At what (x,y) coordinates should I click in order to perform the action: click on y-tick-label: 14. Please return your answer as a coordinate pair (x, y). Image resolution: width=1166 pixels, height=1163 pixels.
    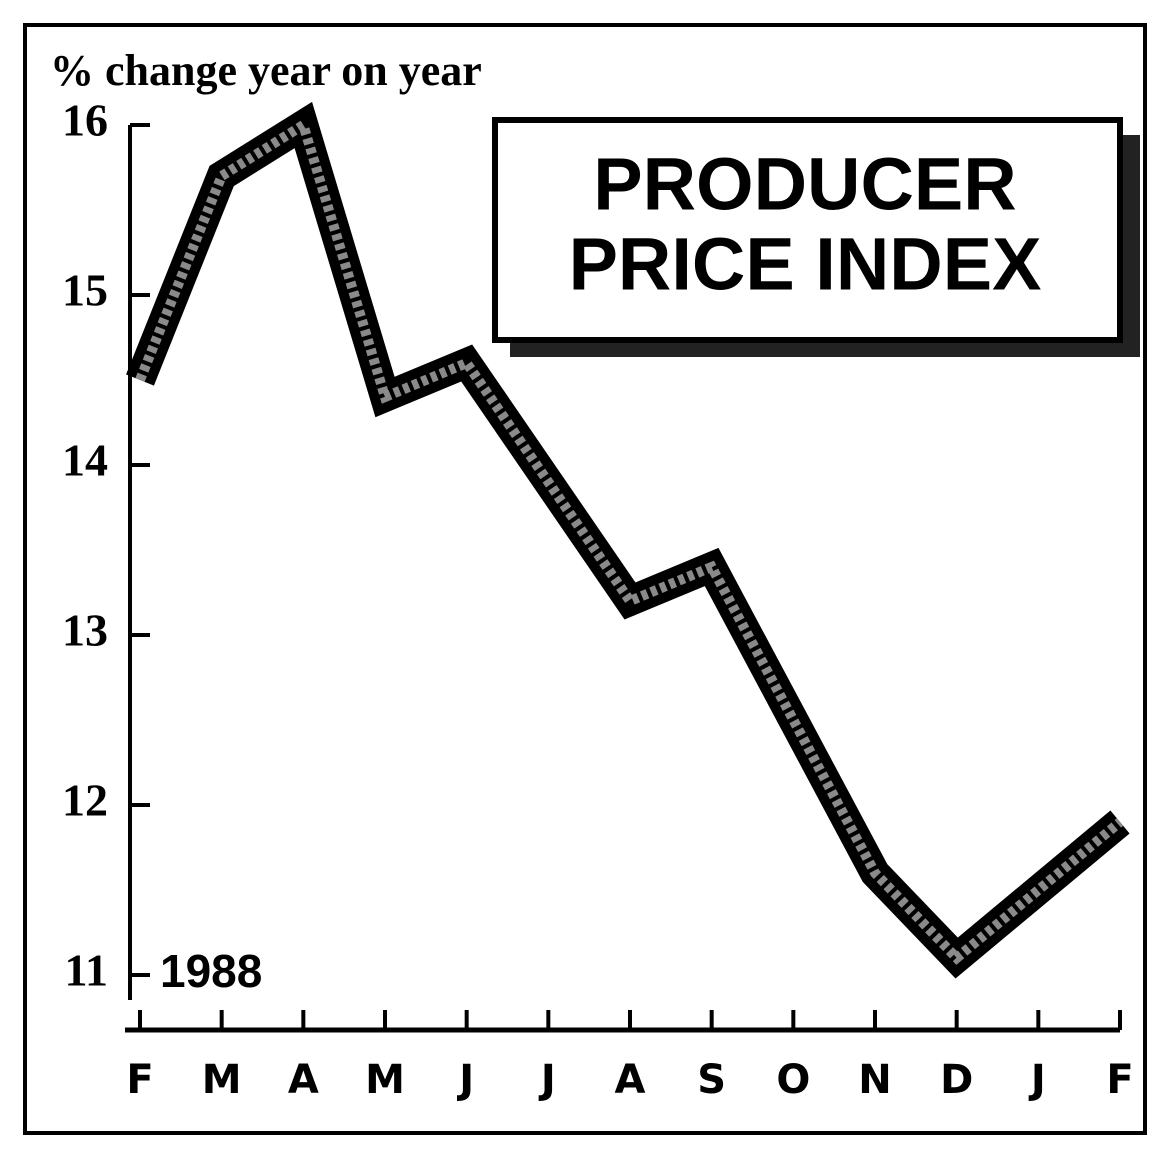
    Looking at the image, I should click on (85, 460).